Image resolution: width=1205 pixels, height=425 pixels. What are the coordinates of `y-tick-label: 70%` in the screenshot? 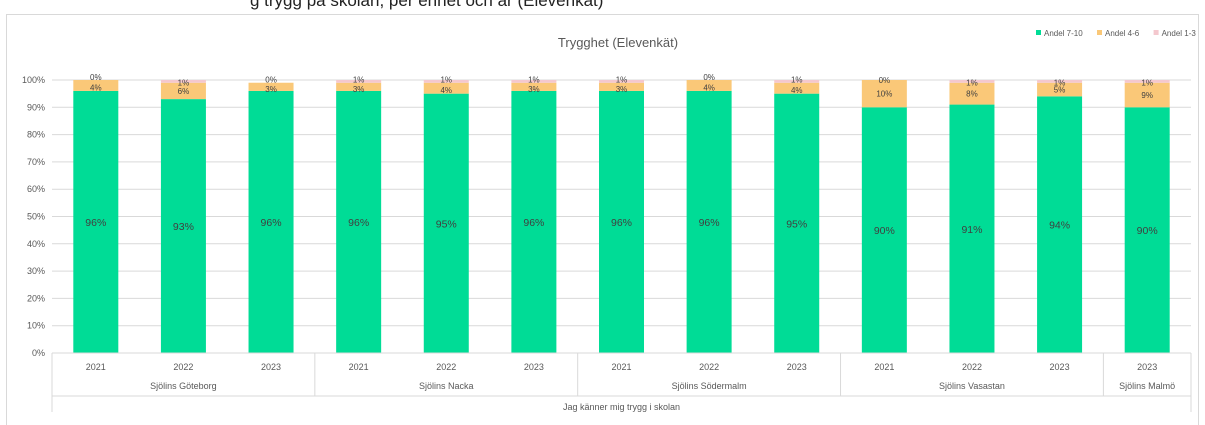 It's located at (36, 162).